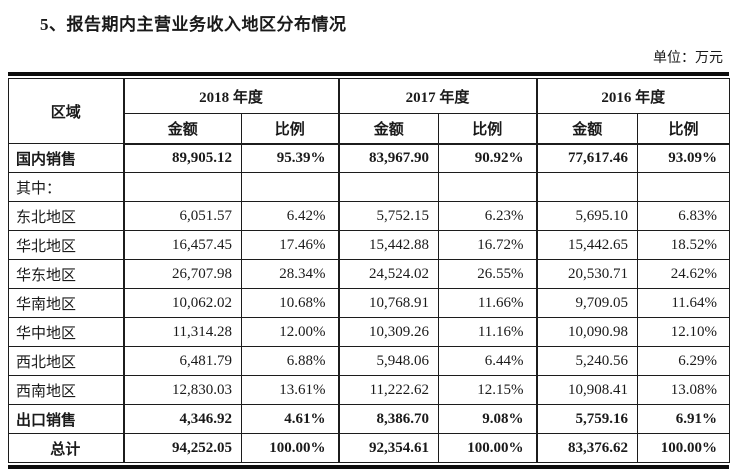 The height and width of the screenshot is (473, 737). I want to click on cell-ratio: 11.64%, so click(684, 303).